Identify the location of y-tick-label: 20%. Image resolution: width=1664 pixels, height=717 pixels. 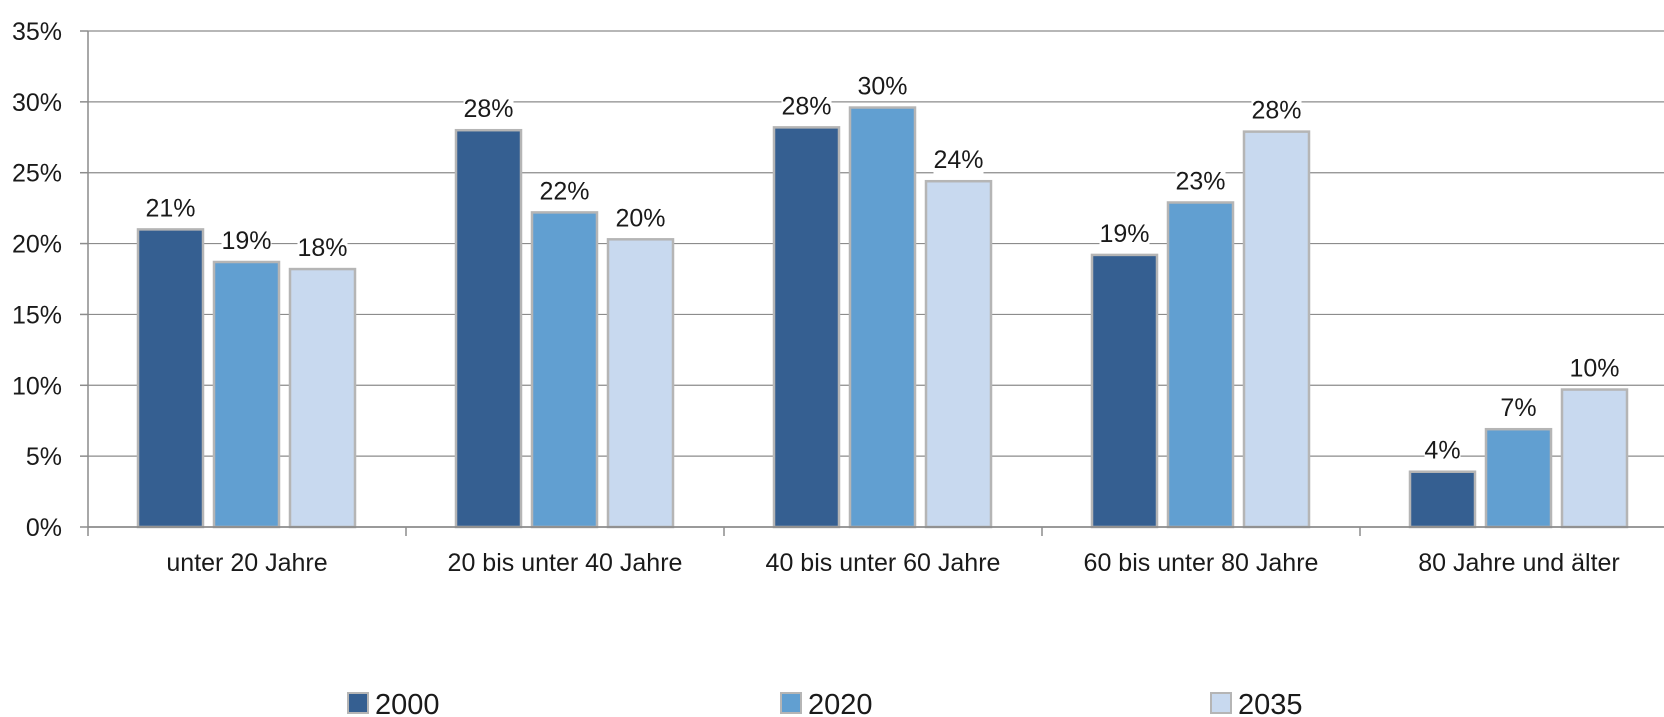
(37, 245).